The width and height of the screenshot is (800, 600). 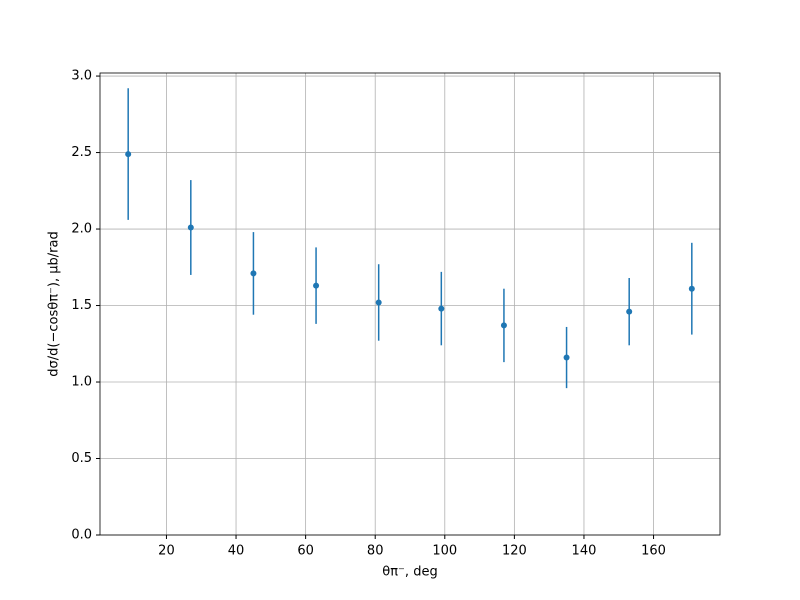 What do you see at coordinates (584, 551) in the screenshot?
I see `x-tick-label: 140` at bounding box center [584, 551].